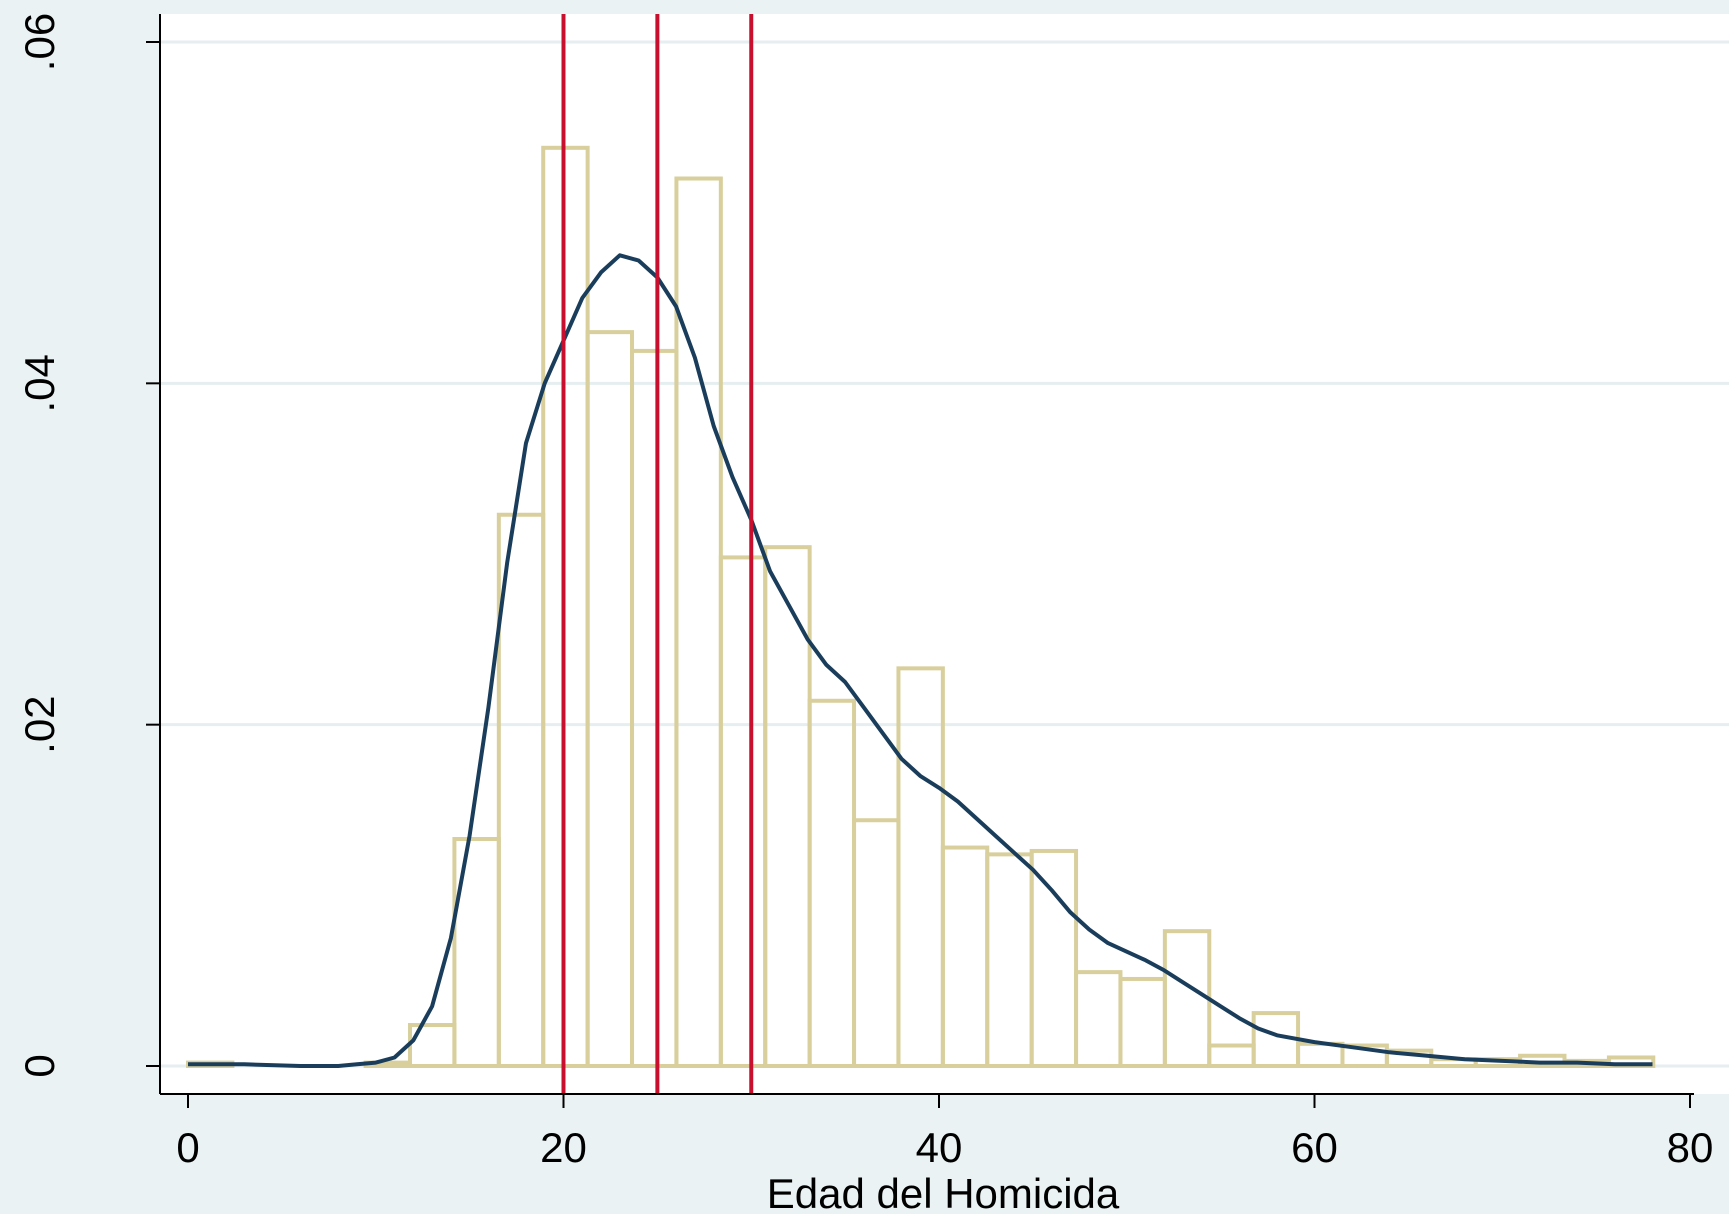  Describe the element at coordinates (943, 1192) in the screenshot. I see `x-axis-title: Edad del Homicida` at that location.